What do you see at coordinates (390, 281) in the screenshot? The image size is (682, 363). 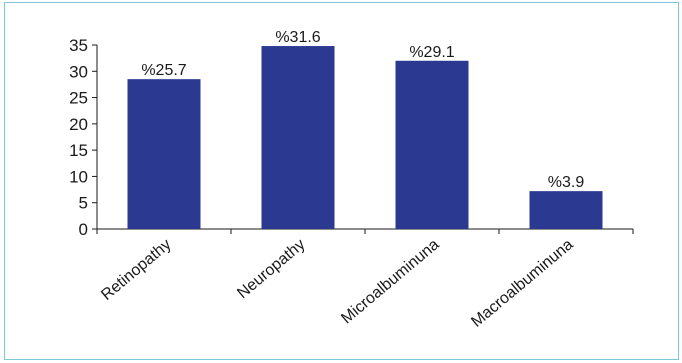 I see `x-tick-label: Microalbuminuna` at bounding box center [390, 281].